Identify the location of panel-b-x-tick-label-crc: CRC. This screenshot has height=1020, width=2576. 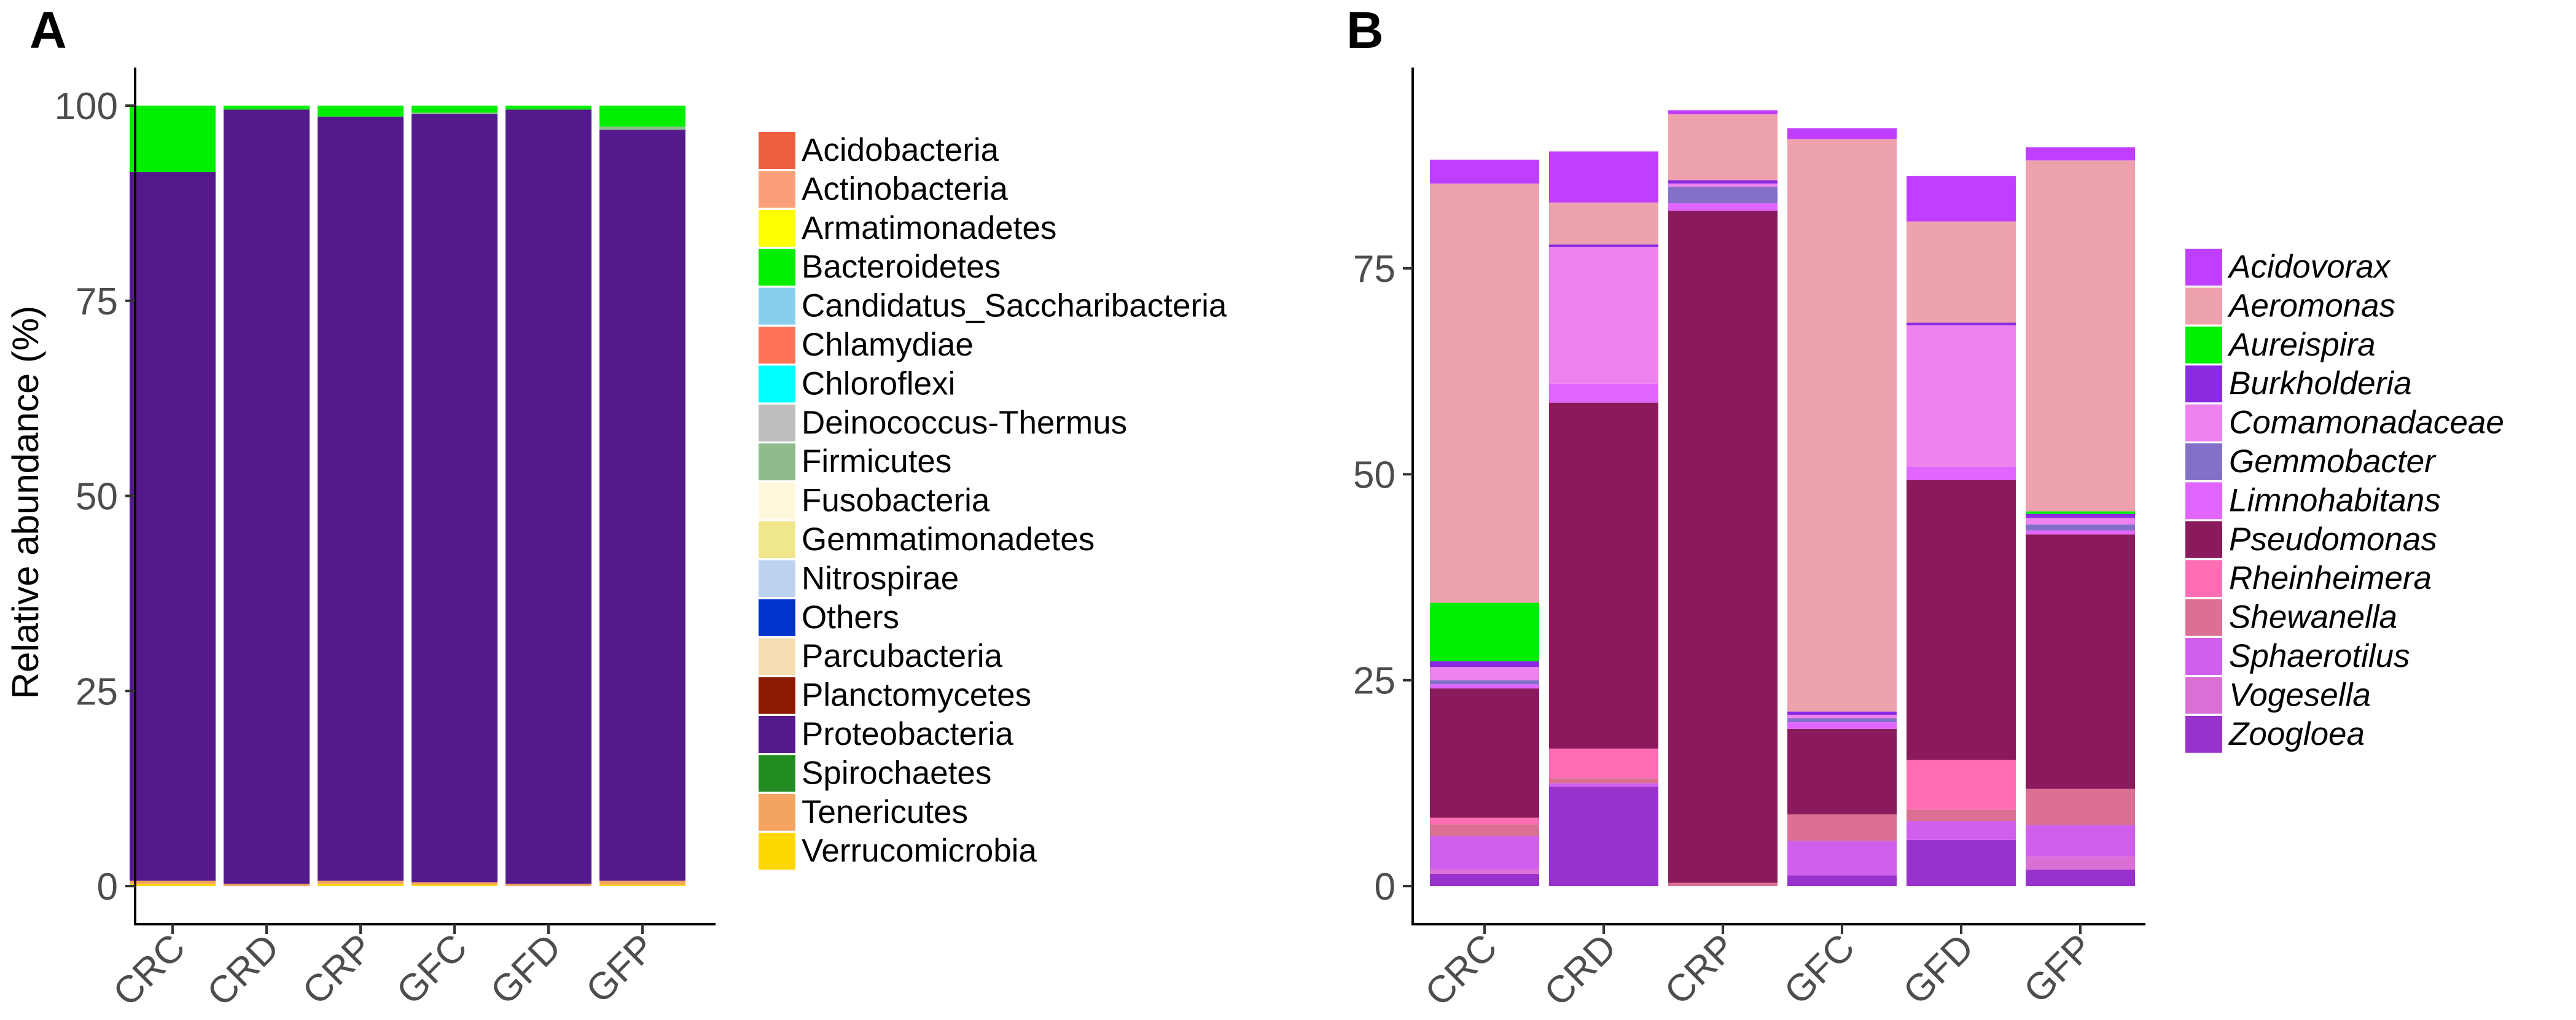
(1461, 970).